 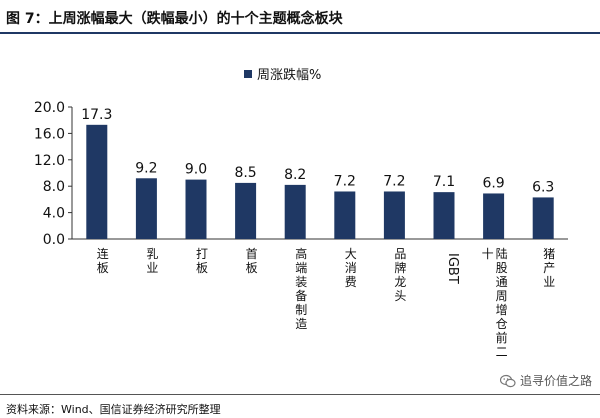 What do you see at coordinates (301, 296) in the screenshot?
I see `svg-text: 备` at bounding box center [301, 296].